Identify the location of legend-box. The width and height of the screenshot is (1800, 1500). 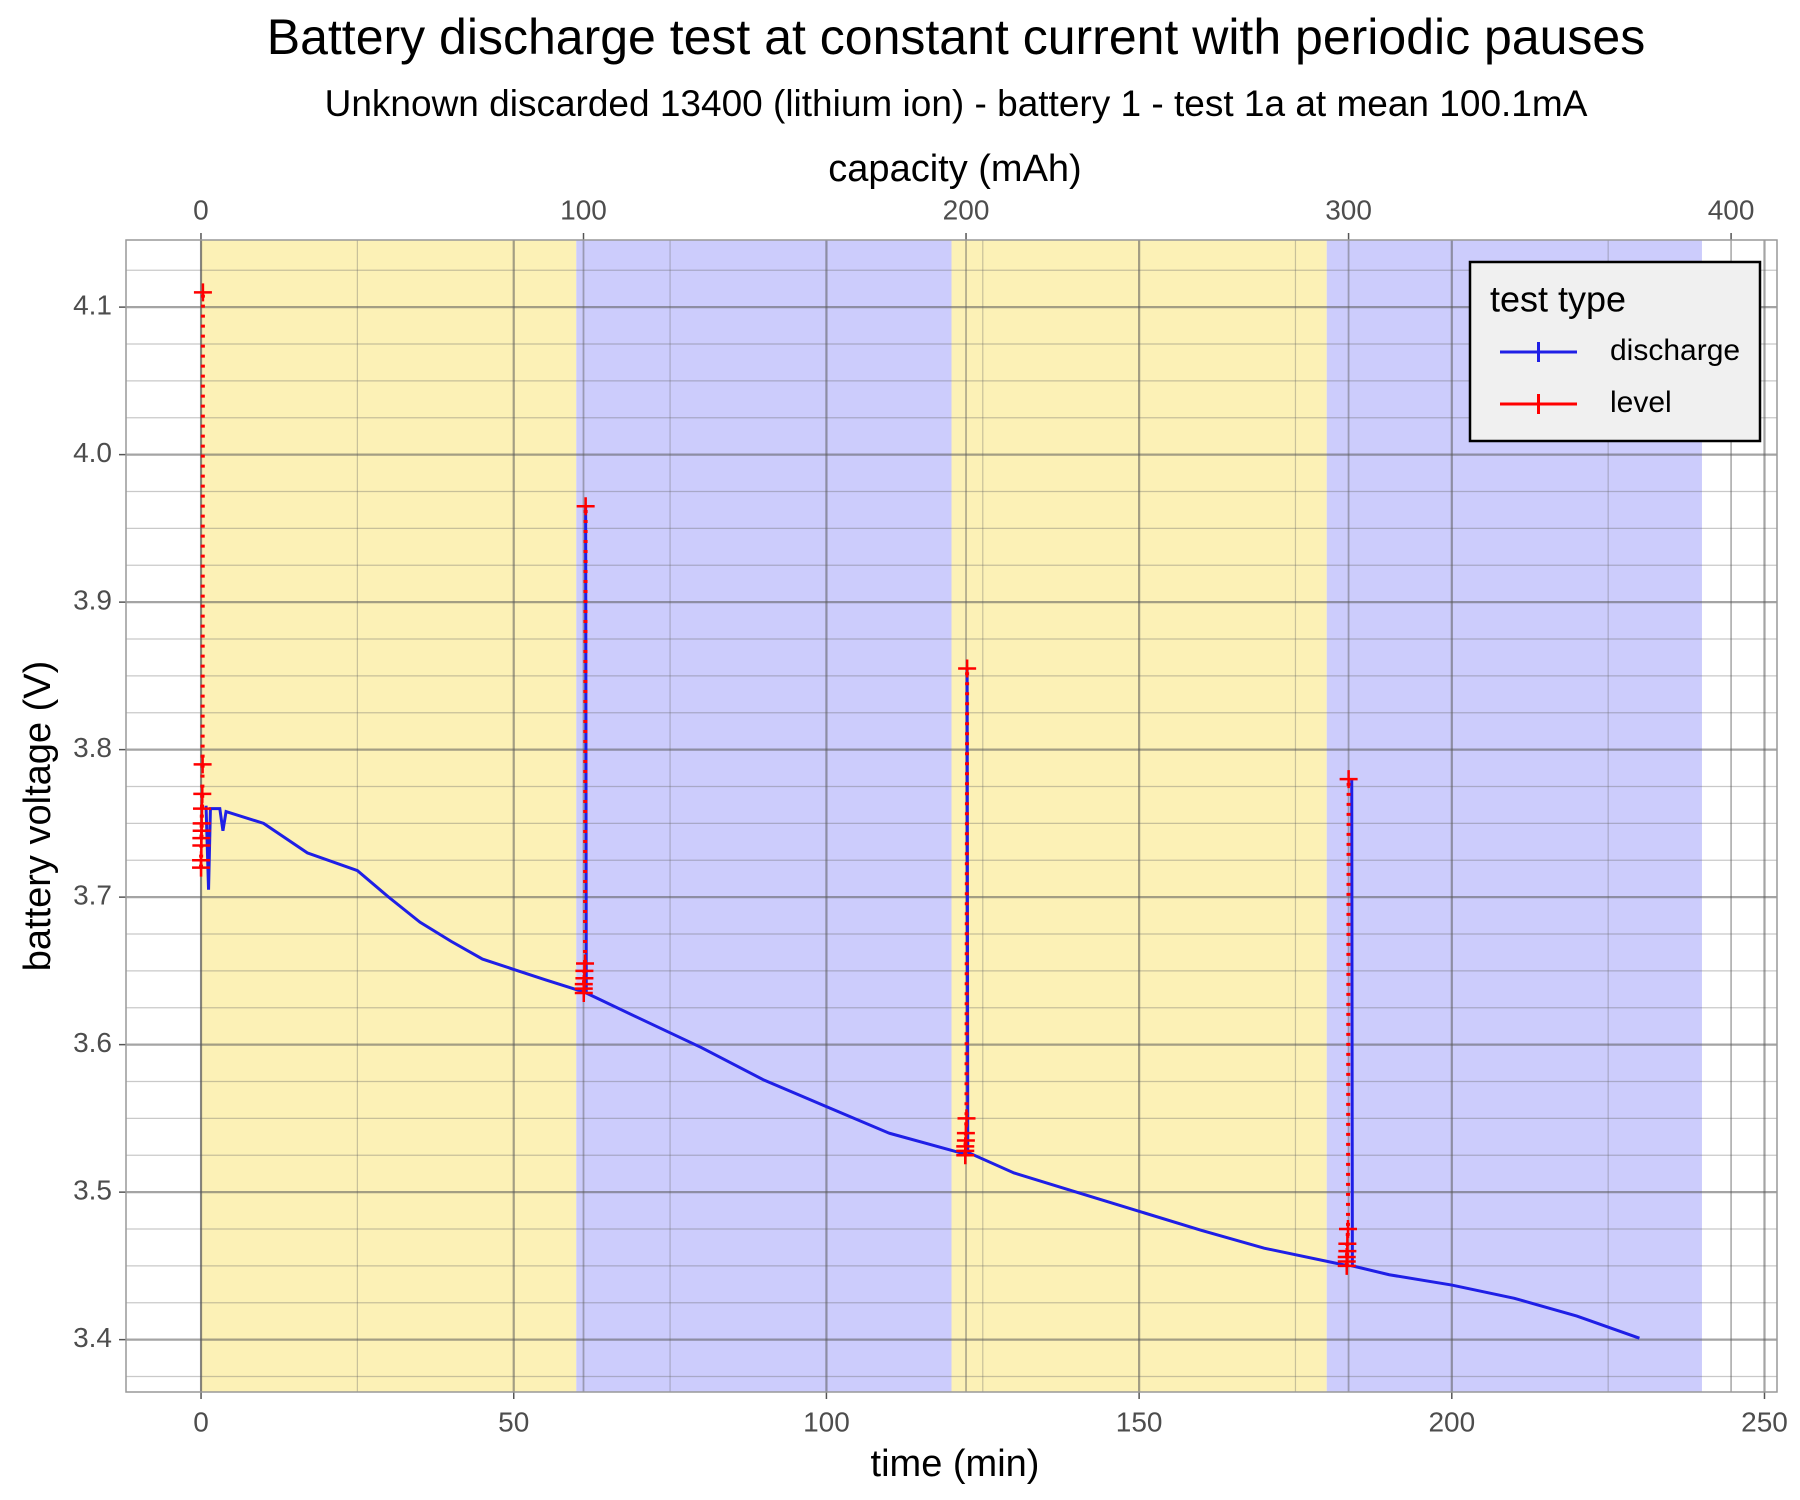
(1615, 351).